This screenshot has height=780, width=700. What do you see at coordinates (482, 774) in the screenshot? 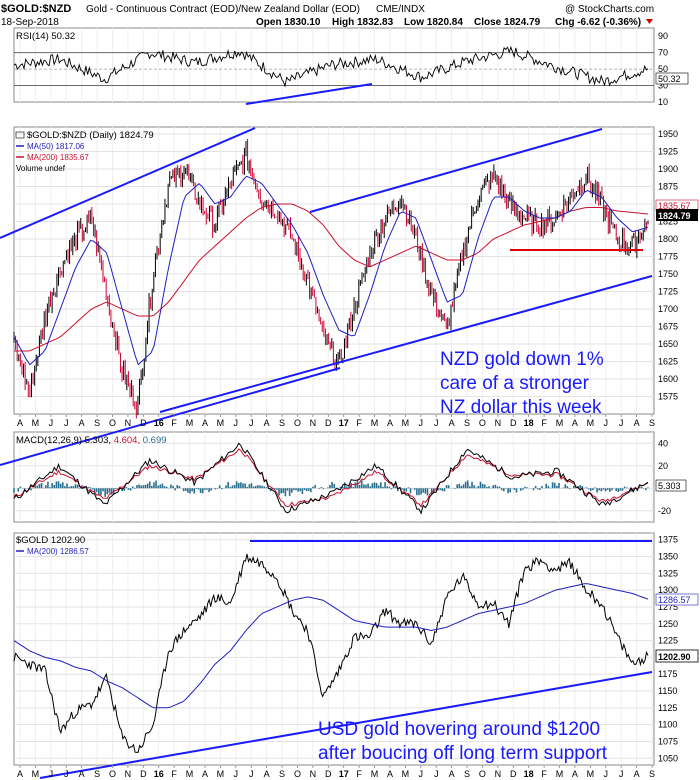
I see `usd-x-axis-label: O` at bounding box center [482, 774].